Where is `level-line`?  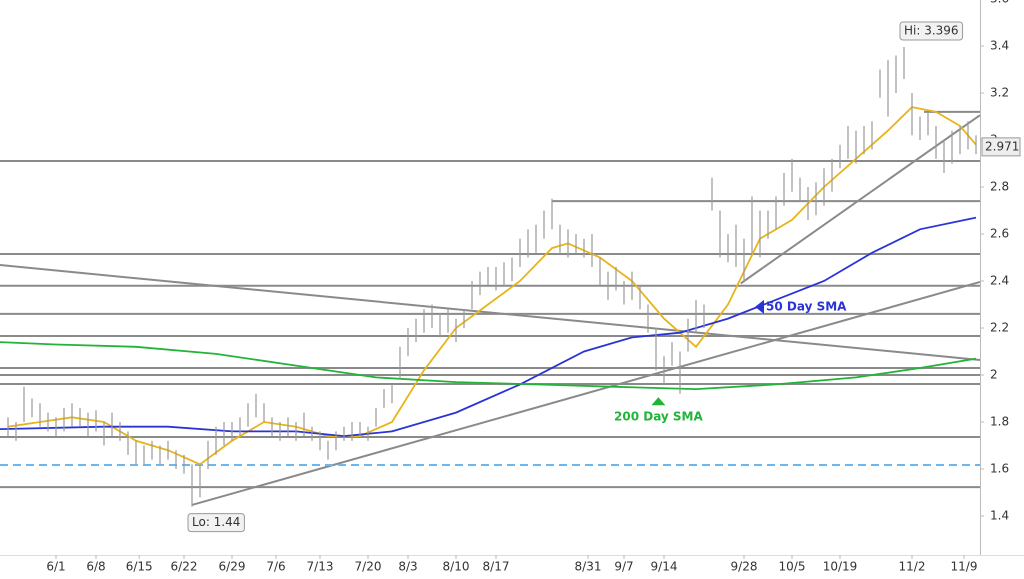 level-line is located at coordinates (860, 199).